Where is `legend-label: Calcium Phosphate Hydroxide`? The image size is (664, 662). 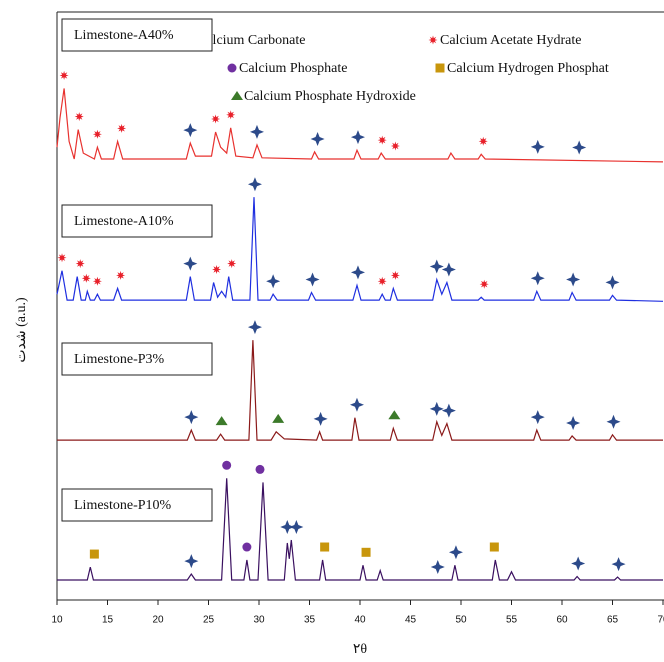 legend-label: Calcium Phosphate Hydroxide is located at coordinates (330, 96).